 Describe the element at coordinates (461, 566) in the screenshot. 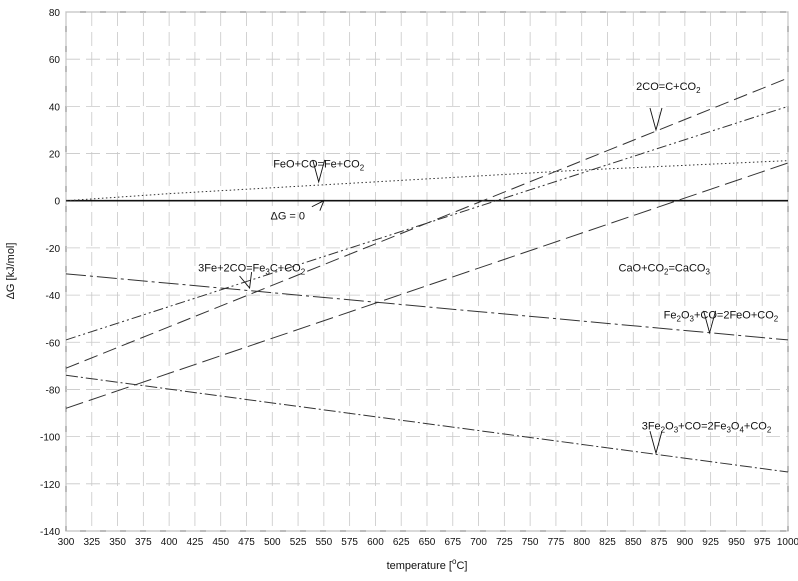

I see `x-axis-label-tail: C]` at that location.